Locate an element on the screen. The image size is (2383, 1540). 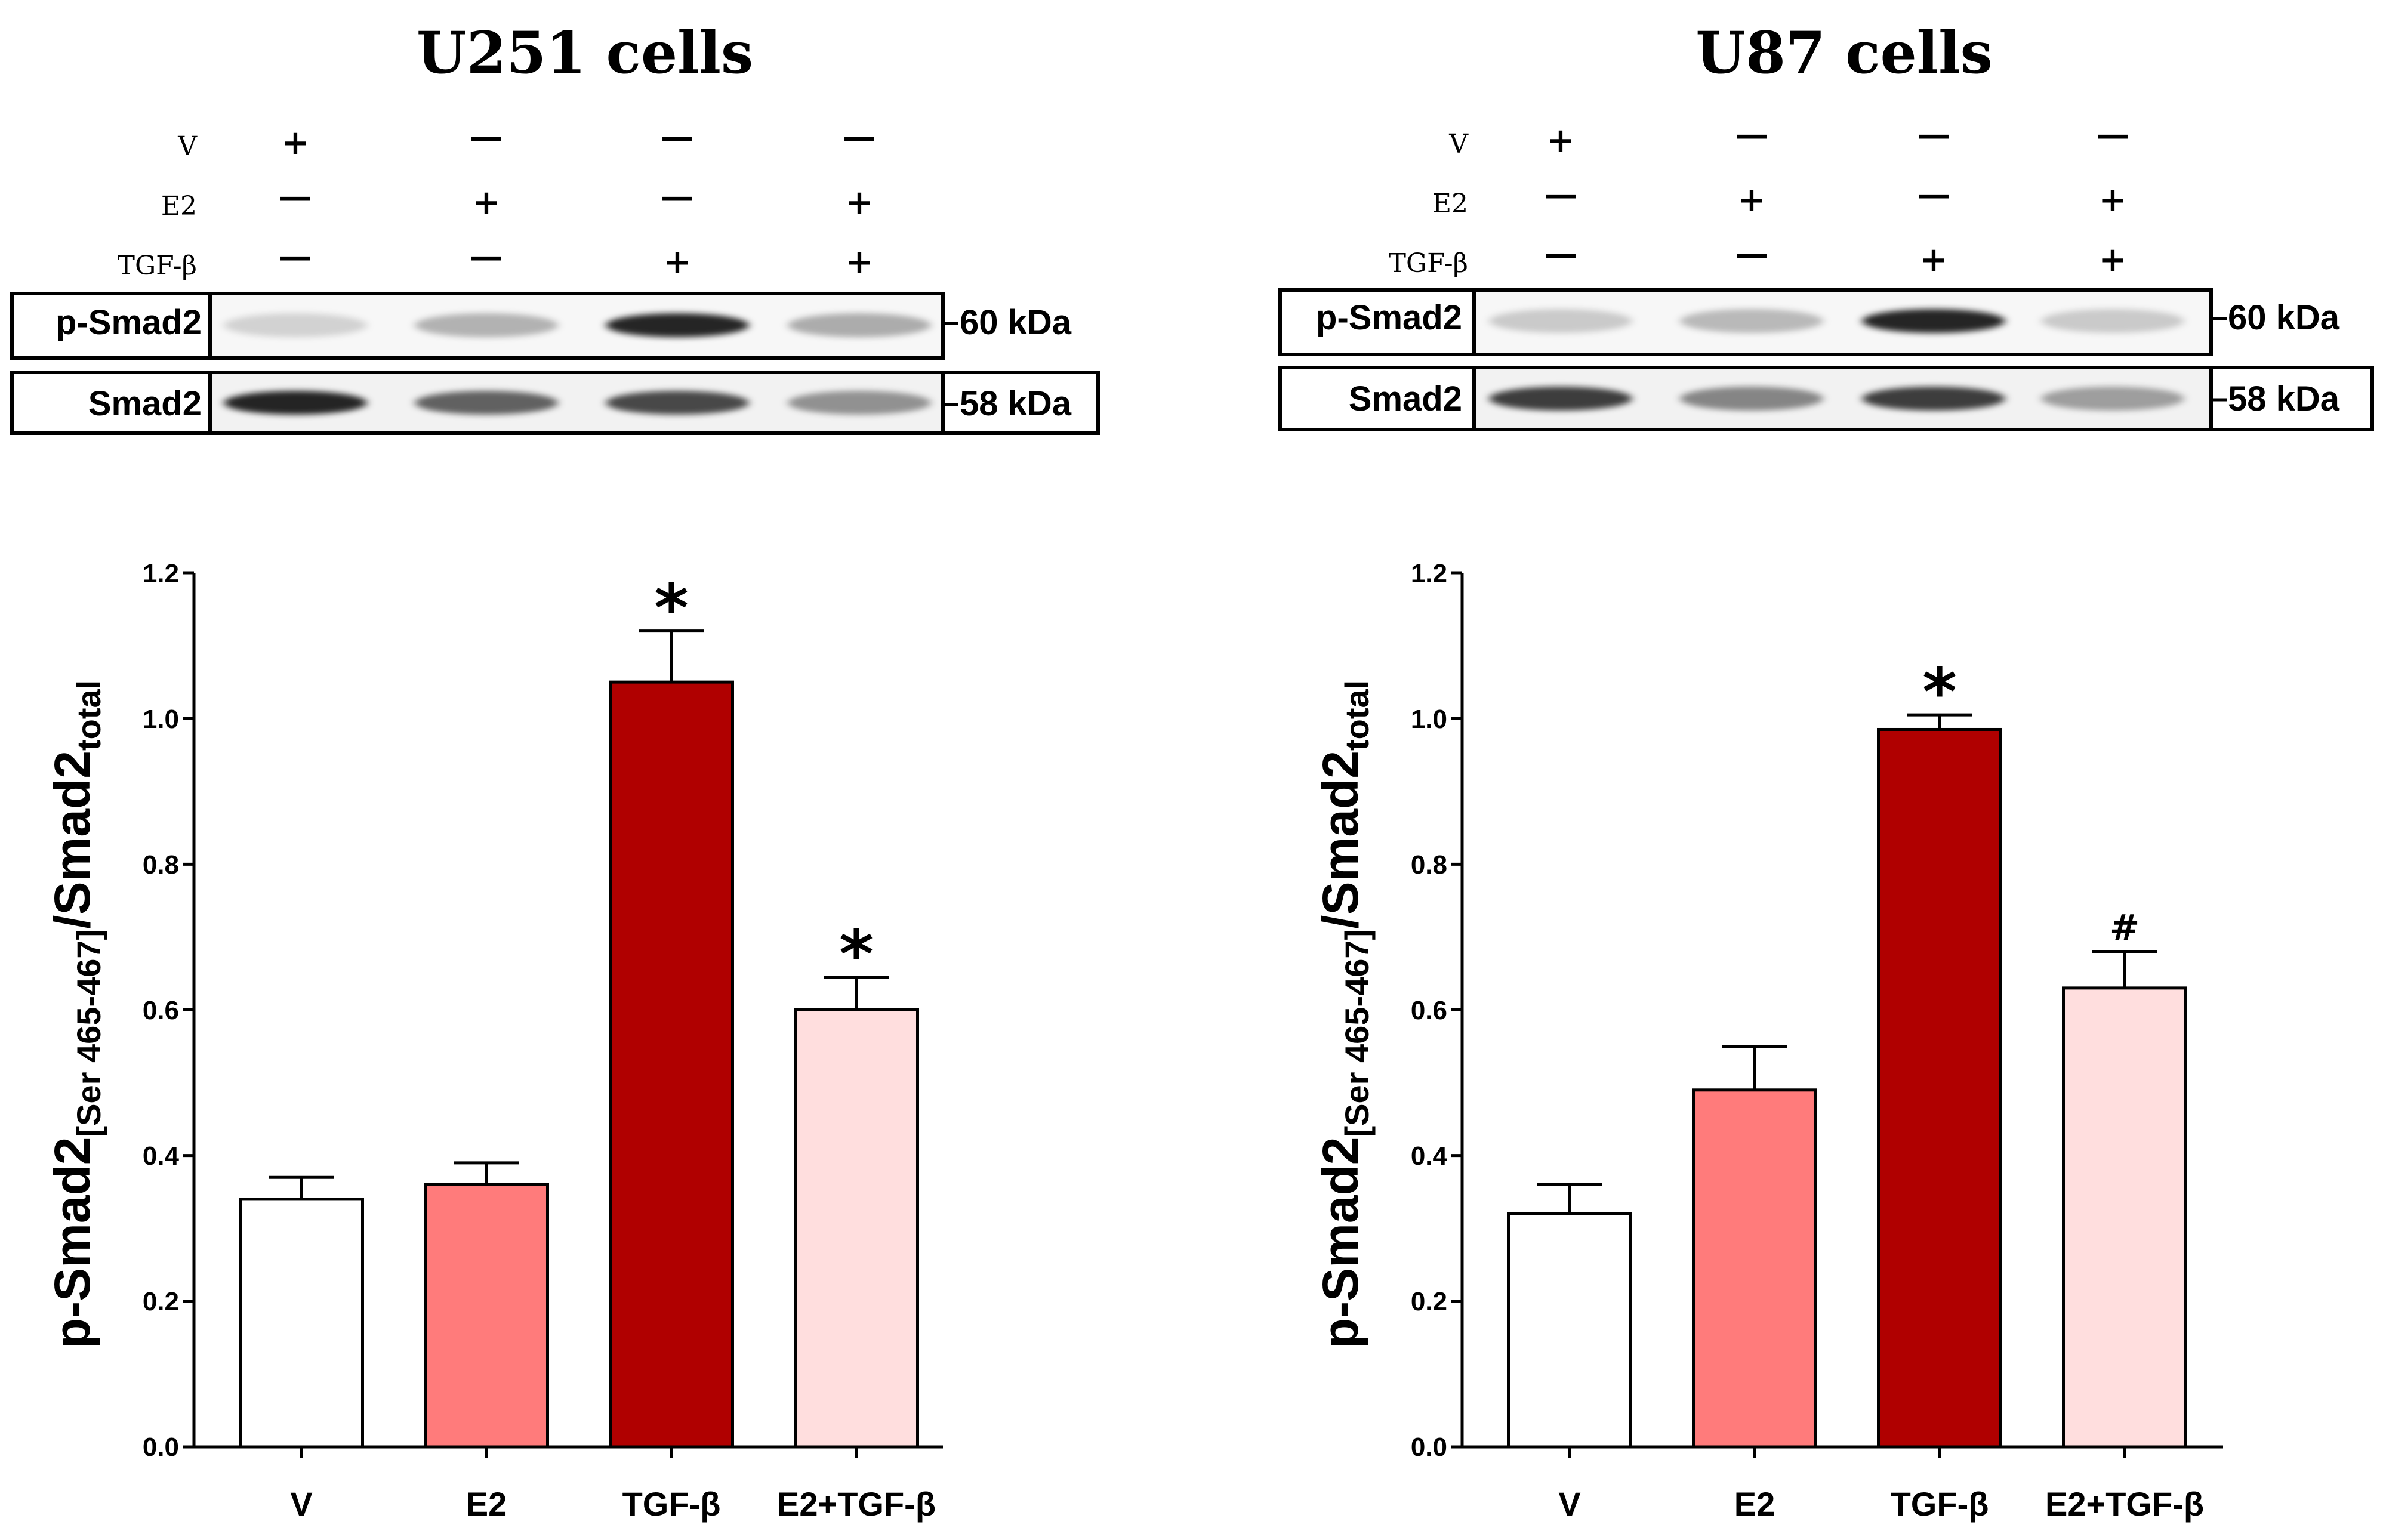
significance-mark: # is located at coordinates (2125, 928).